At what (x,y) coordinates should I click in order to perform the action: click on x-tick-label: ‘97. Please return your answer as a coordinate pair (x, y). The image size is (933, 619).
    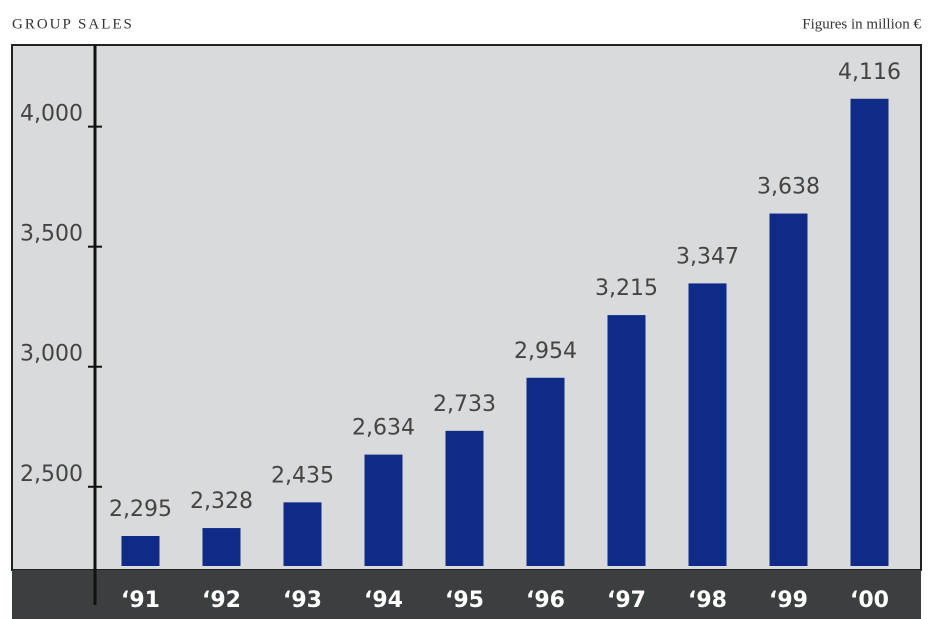
    Looking at the image, I should click on (626, 600).